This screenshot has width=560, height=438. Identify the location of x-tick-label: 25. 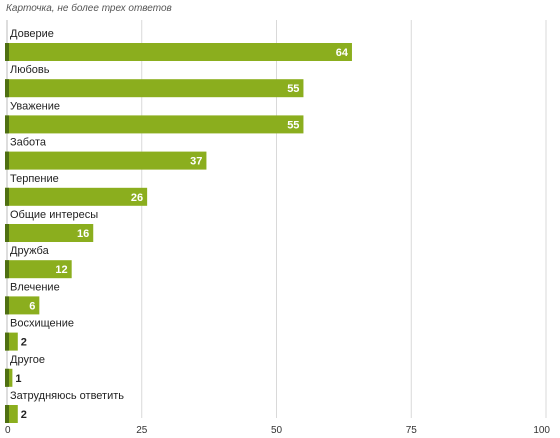
(142, 430).